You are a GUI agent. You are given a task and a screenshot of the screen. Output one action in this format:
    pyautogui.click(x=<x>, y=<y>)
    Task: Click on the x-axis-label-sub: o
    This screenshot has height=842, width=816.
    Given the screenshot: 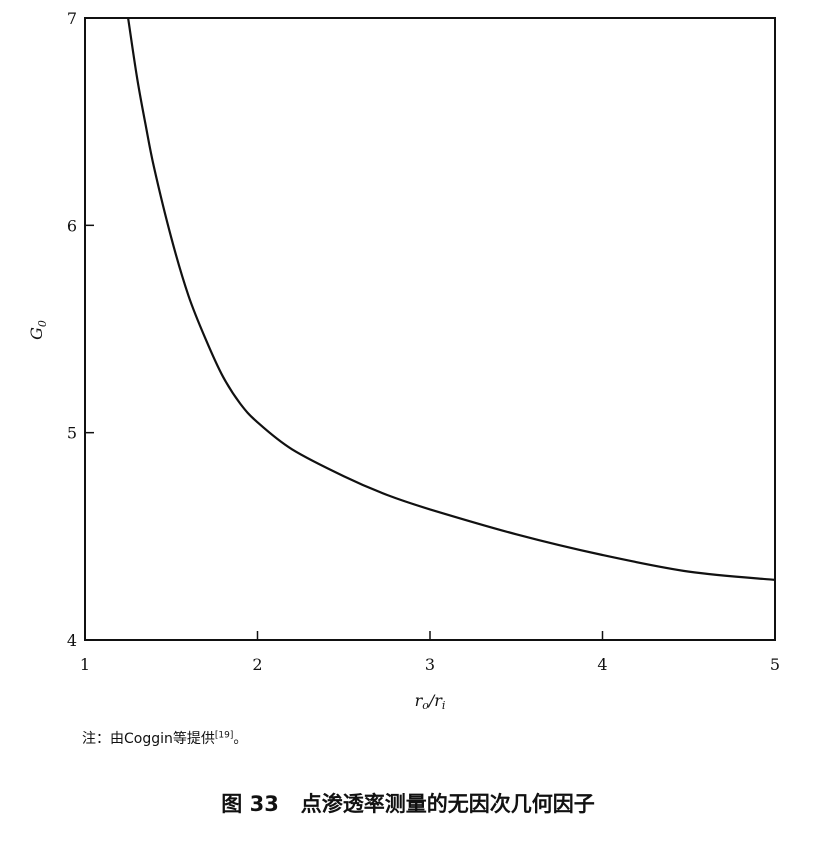 What is the action you would take?
    pyautogui.click(x=425, y=705)
    